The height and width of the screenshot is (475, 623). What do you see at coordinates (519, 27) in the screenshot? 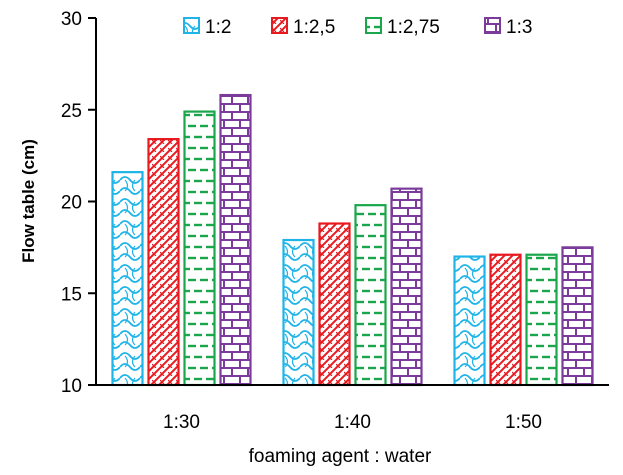
I see `legend-label: 1:3` at bounding box center [519, 27].